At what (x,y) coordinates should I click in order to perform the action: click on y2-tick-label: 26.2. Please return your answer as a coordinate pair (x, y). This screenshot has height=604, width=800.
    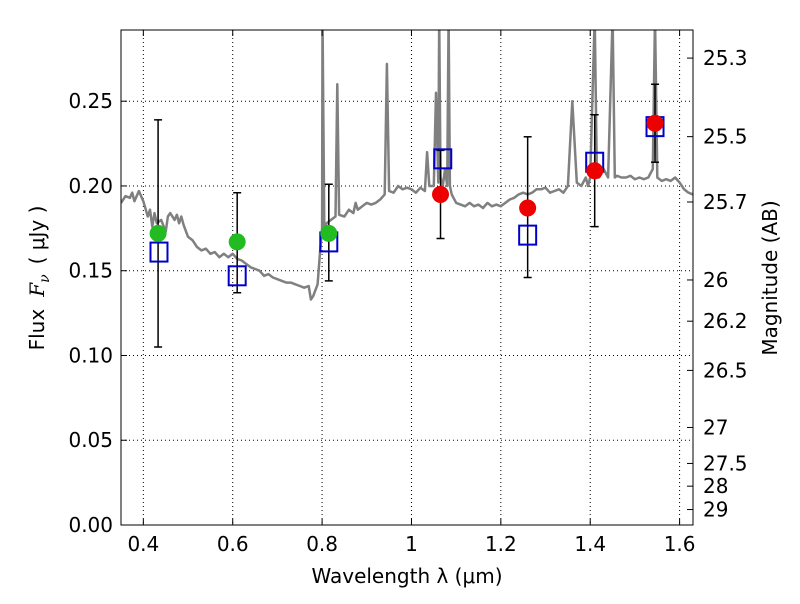
    Looking at the image, I should click on (725, 321).